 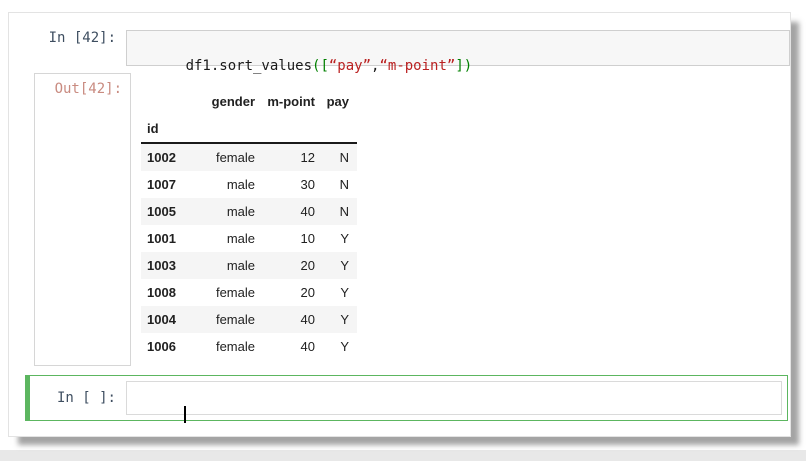 I want to click on table-row: 1004 female 40 Y, so click(x=249, y=319).